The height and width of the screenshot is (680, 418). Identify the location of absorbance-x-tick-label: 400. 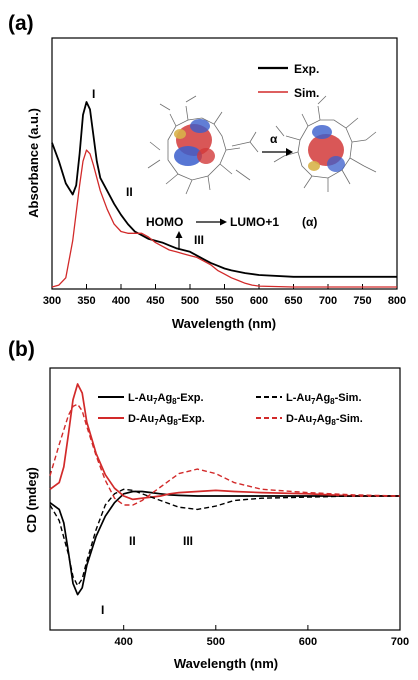
(121, 301).